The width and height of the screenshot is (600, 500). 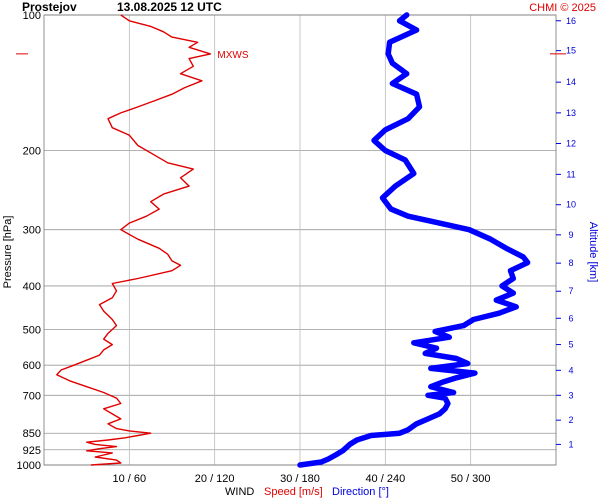 What do you see at coordinates (570, 263) in the screenshot?
I see `altitude-tick-label: 8` at bounding box center [570, 263].